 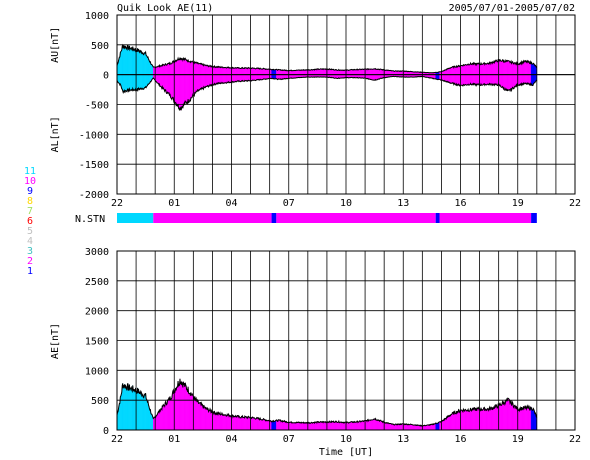 What do you see at coordinates (30, 221) in the screenshot?
I see `legend-entry: 6` at bounding box center [30, 221].